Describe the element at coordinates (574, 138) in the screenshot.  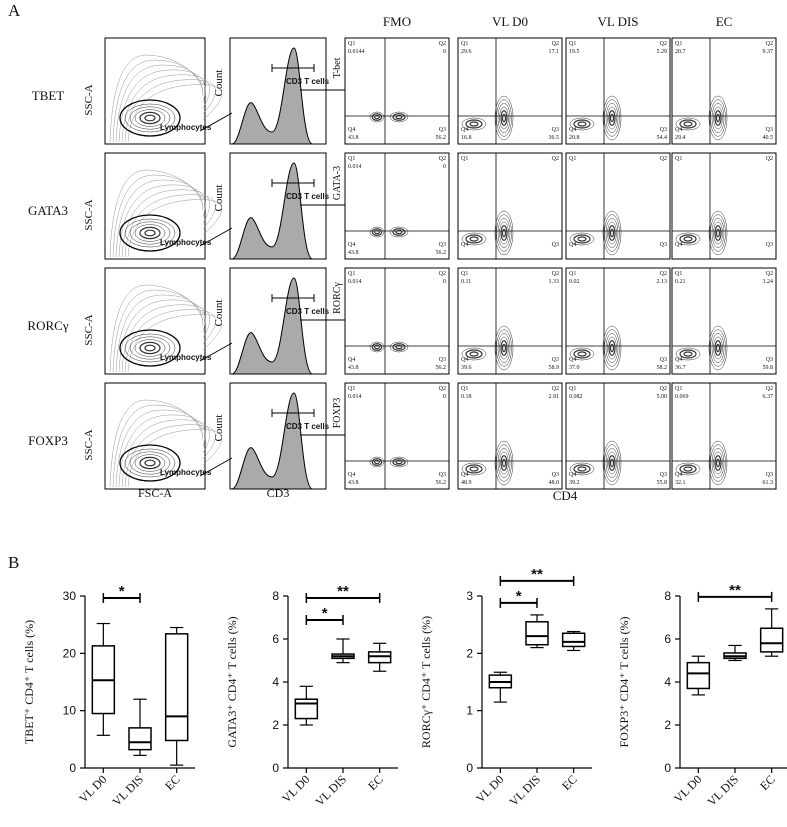
I see `quadrant-value: 20.8` at that location.